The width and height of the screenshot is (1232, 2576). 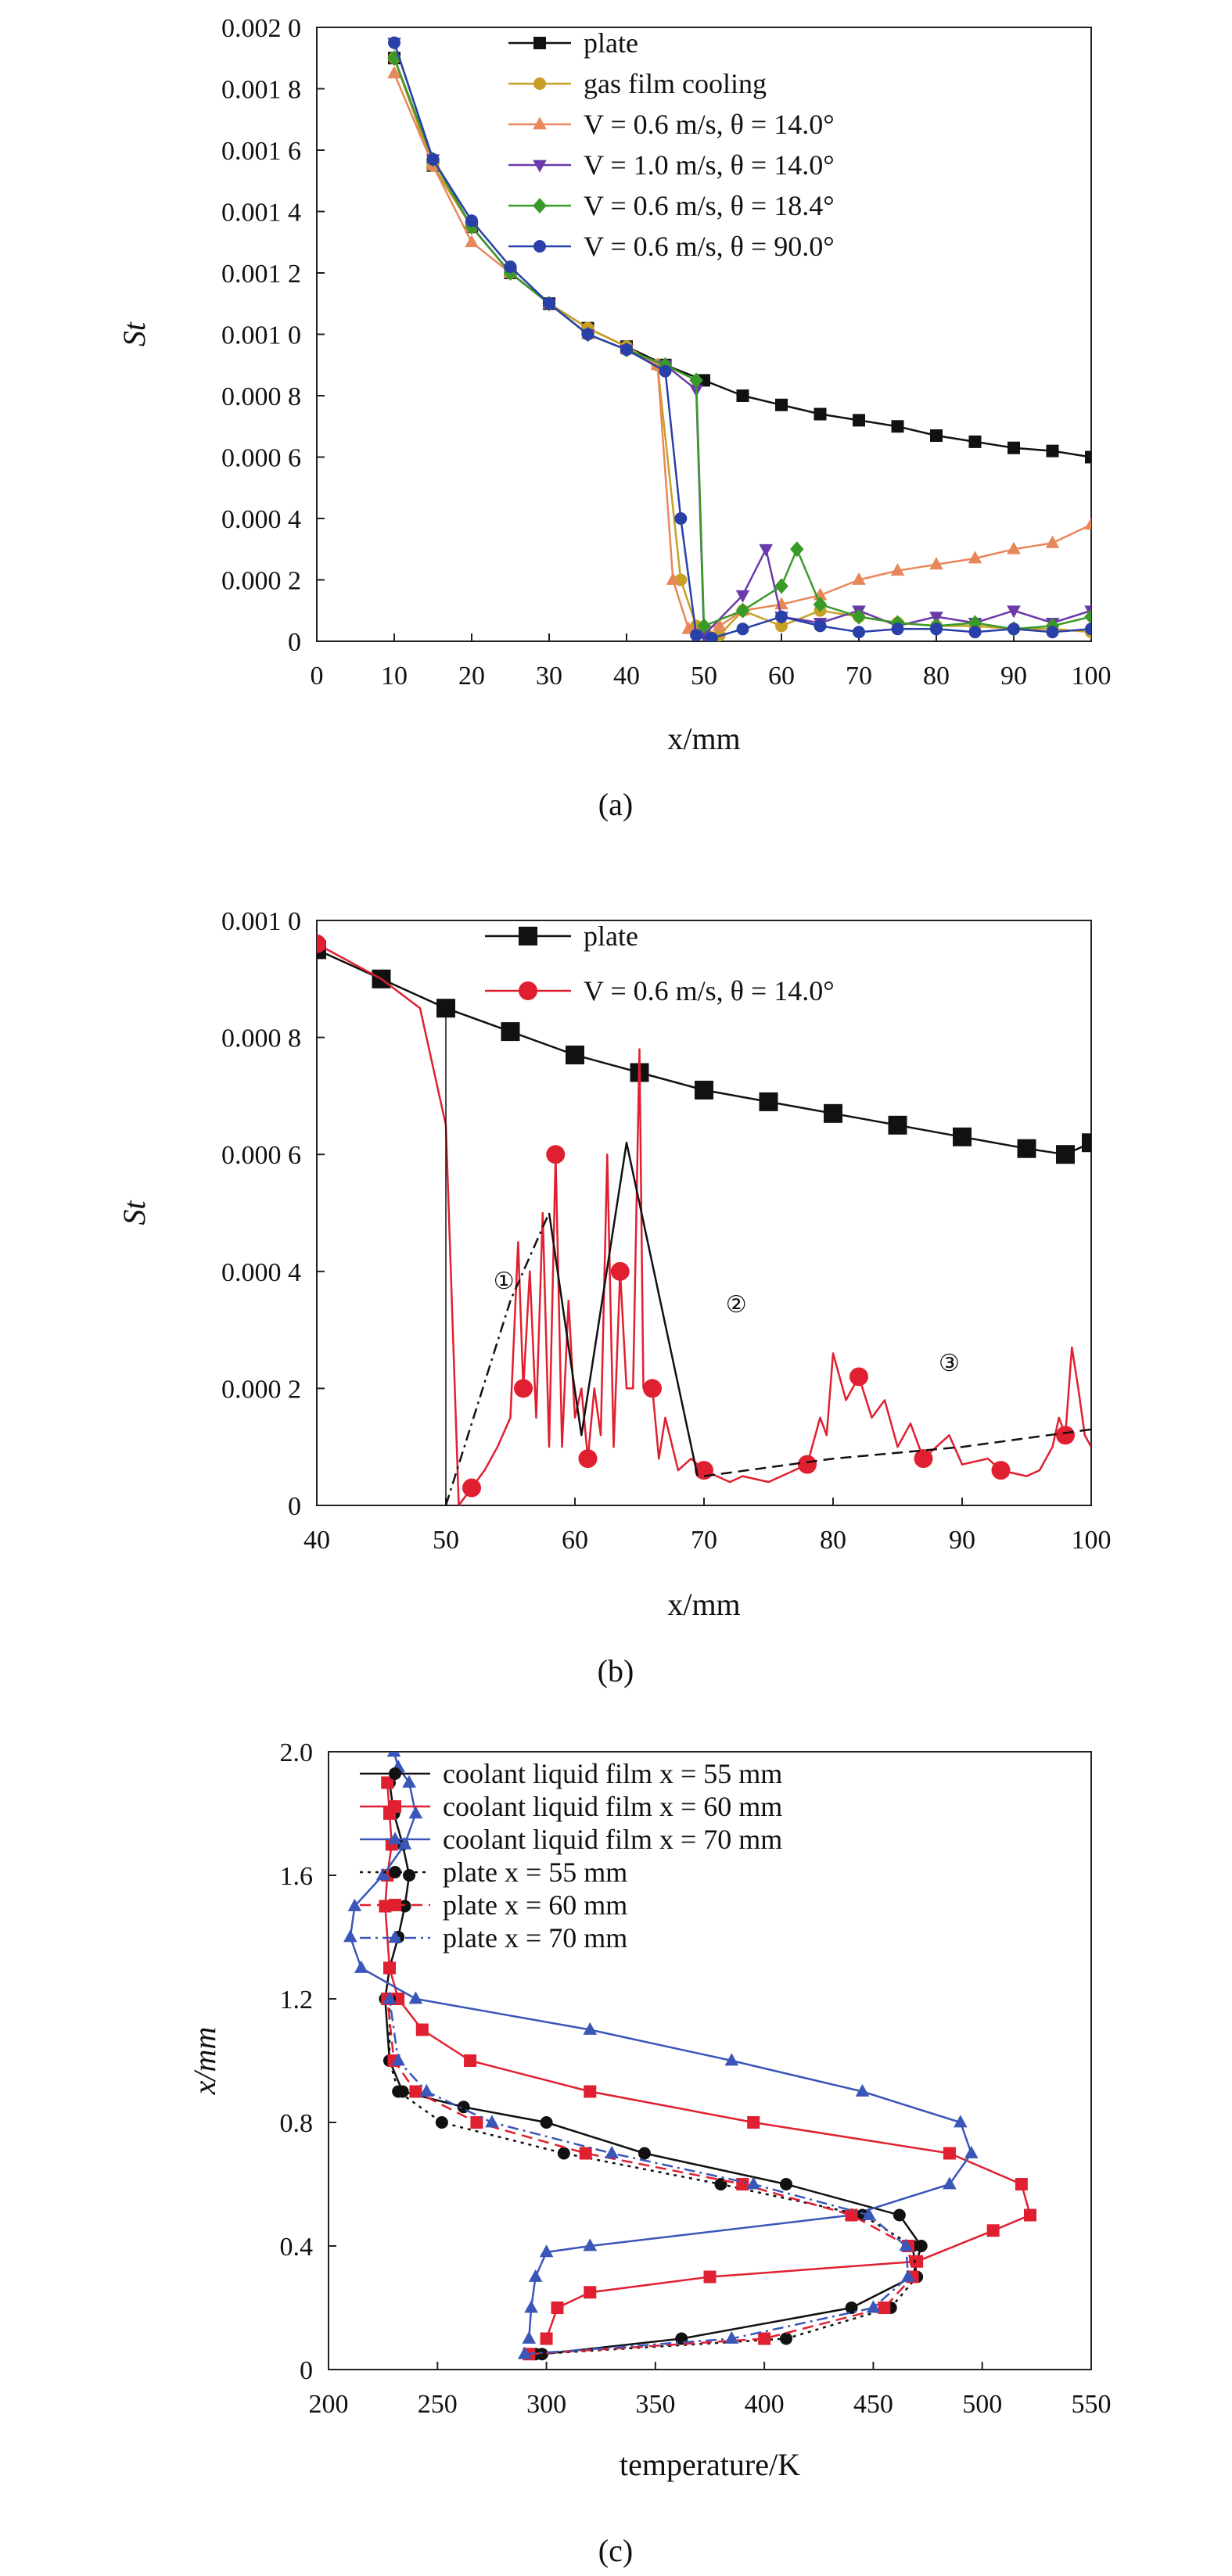 I want to click on annotation: ②, so click(x=736, y=1305).